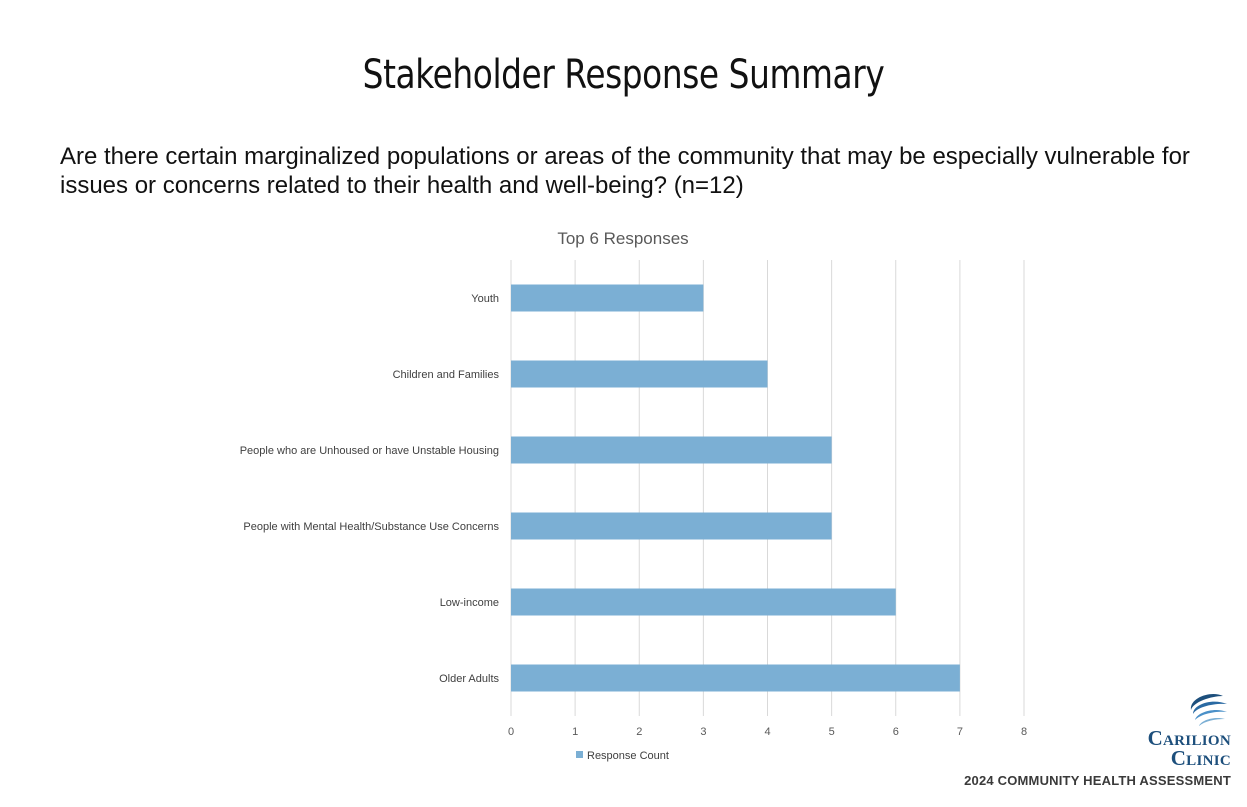 The width and height of the screenshot is (1247, 807). Describe the element at coordinates (446, 375) in the screenshot. I see `category-label: Children and Families` at that location.